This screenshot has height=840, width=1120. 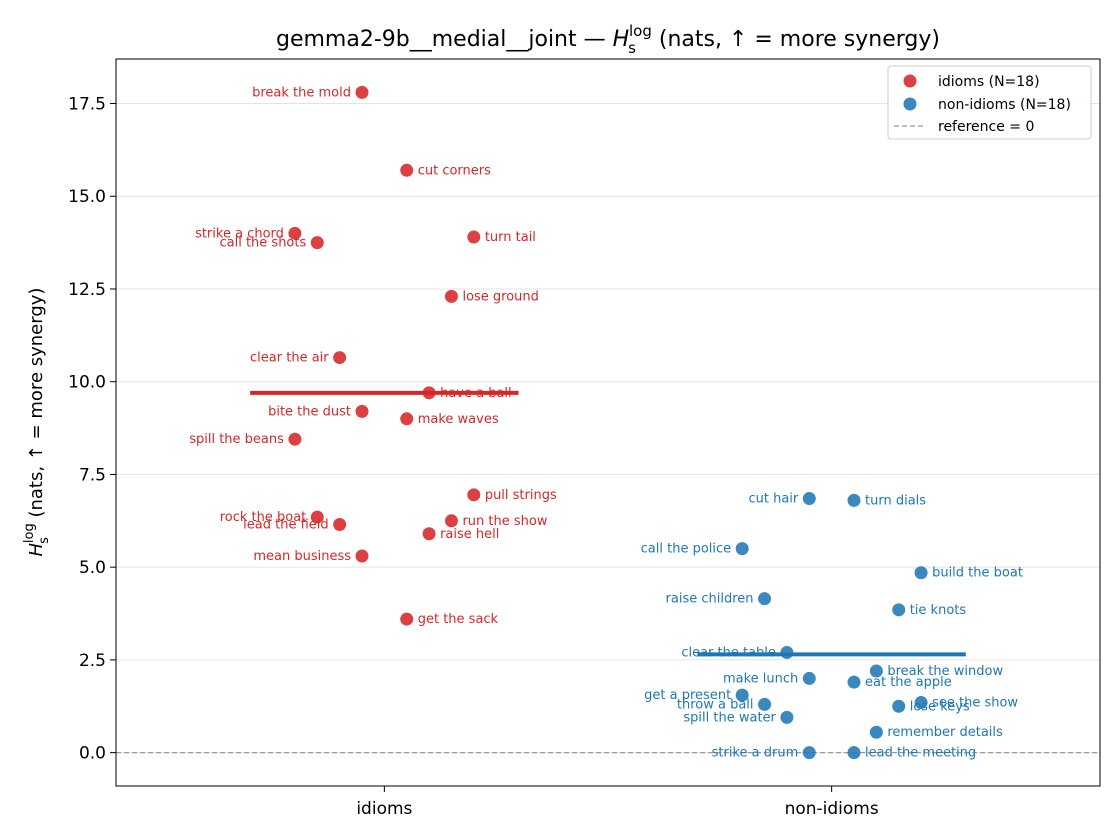 I want to click on y-axis-label-symbol: H, so click(x=36, y=549).